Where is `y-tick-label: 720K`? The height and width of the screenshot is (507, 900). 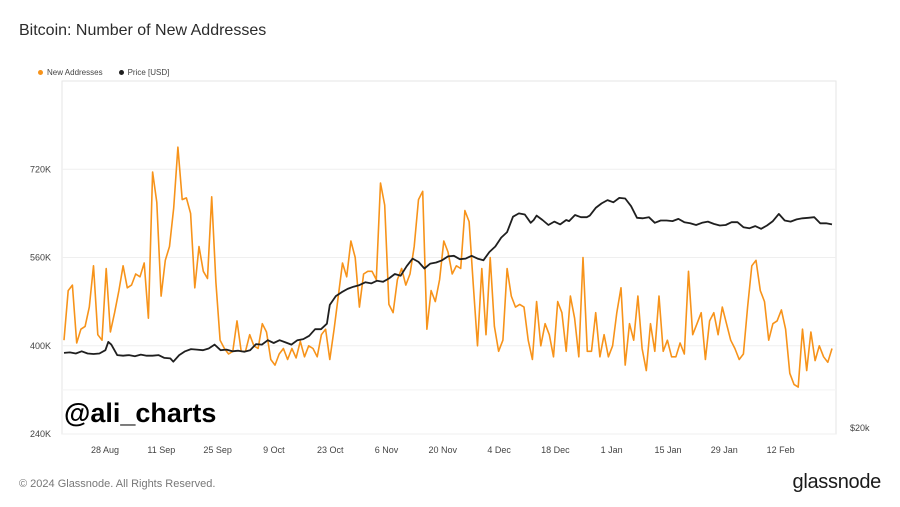 y-tick-label: 720K is located at coordinates (40, 169).